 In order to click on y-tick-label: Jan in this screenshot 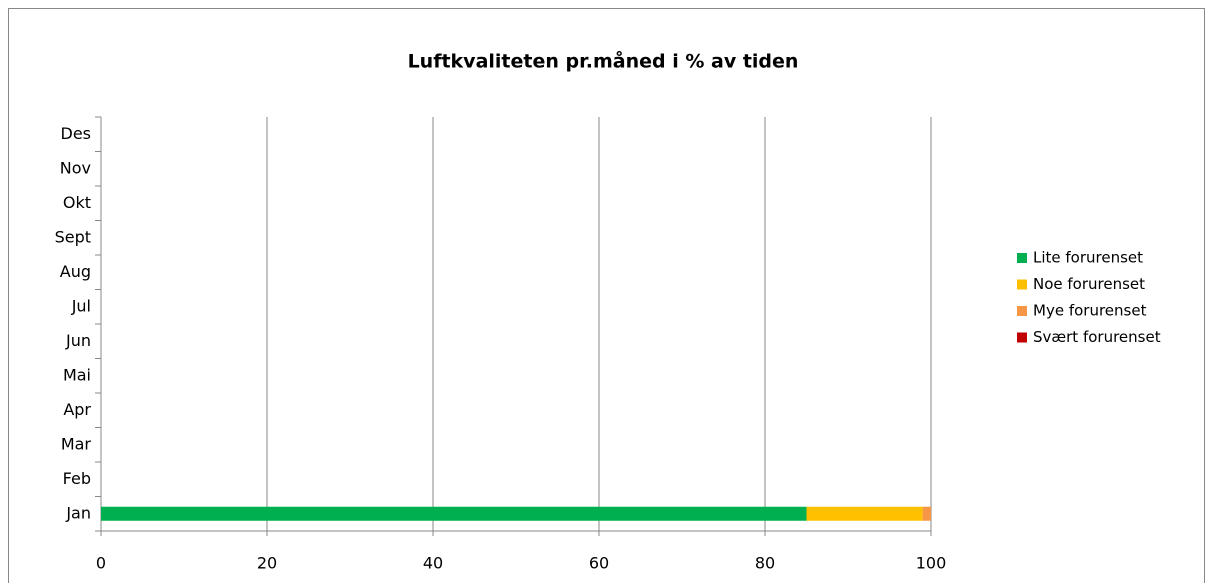, I will do `click(78, 512)`.